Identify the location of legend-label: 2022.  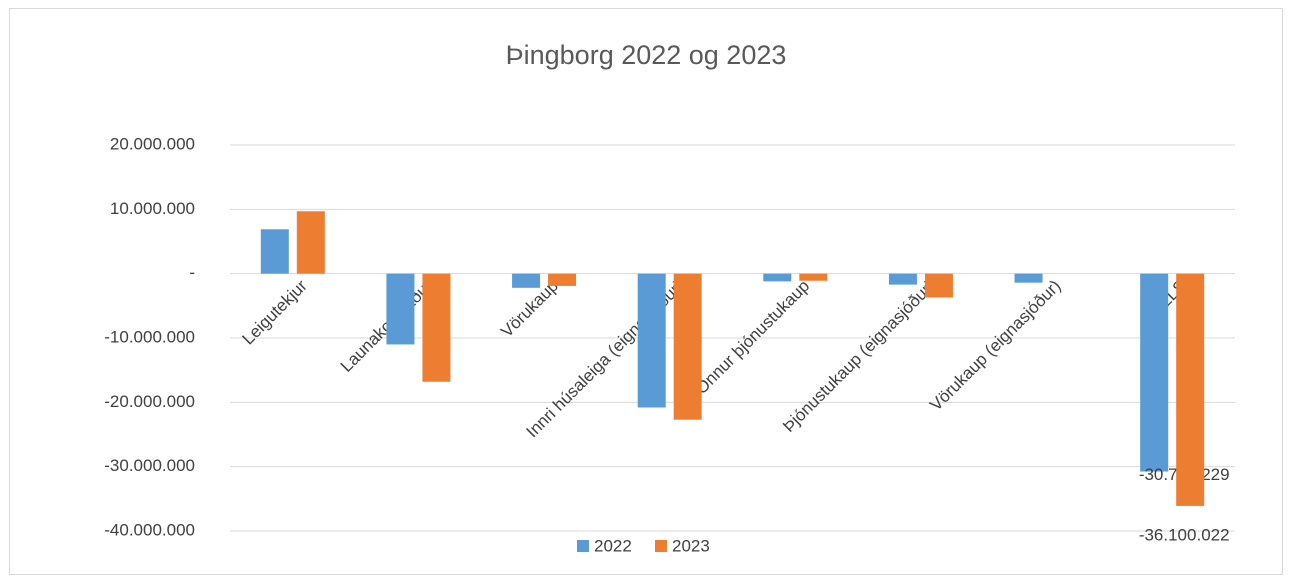
(613, 545).